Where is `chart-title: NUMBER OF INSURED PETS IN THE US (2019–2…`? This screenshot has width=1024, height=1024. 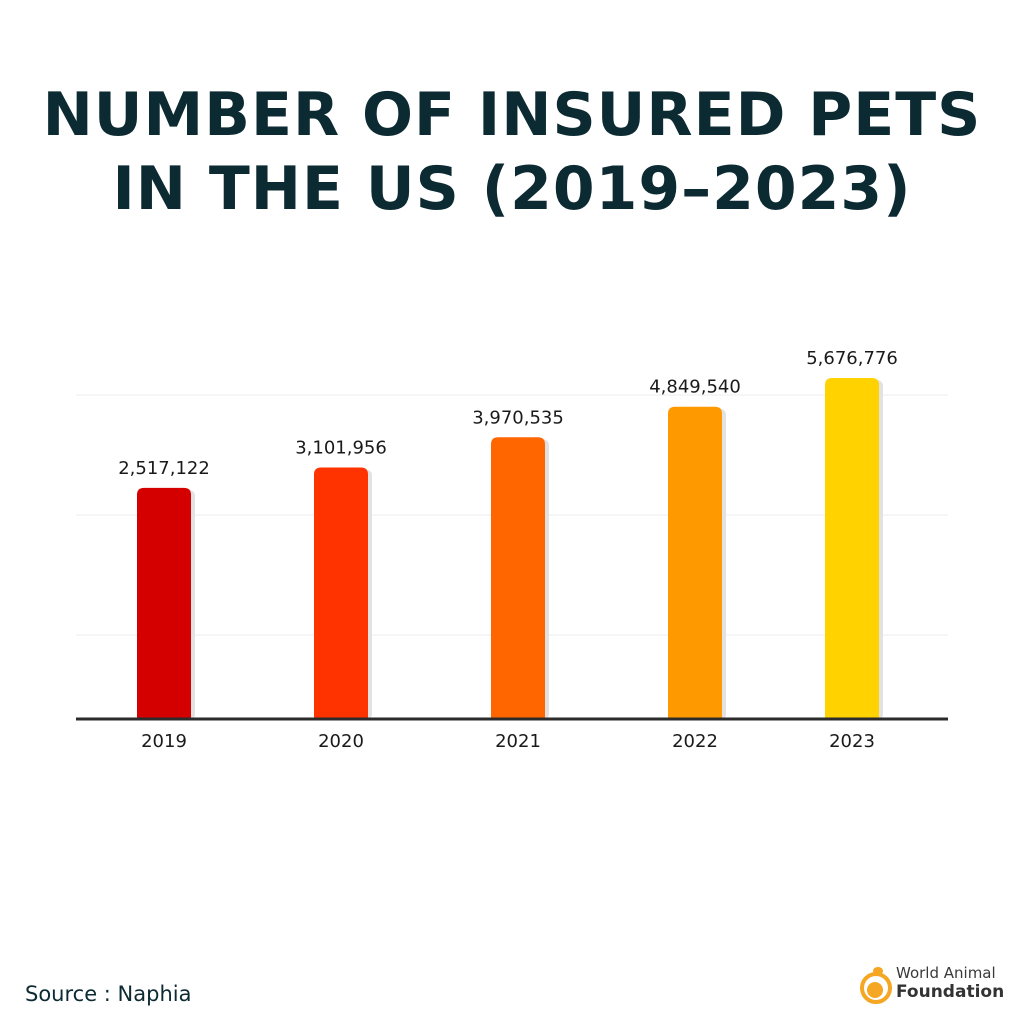 chart-title: NUMBER OF INSURED PETS IN THE US (2019–2… is located at coordinates (512, 152).